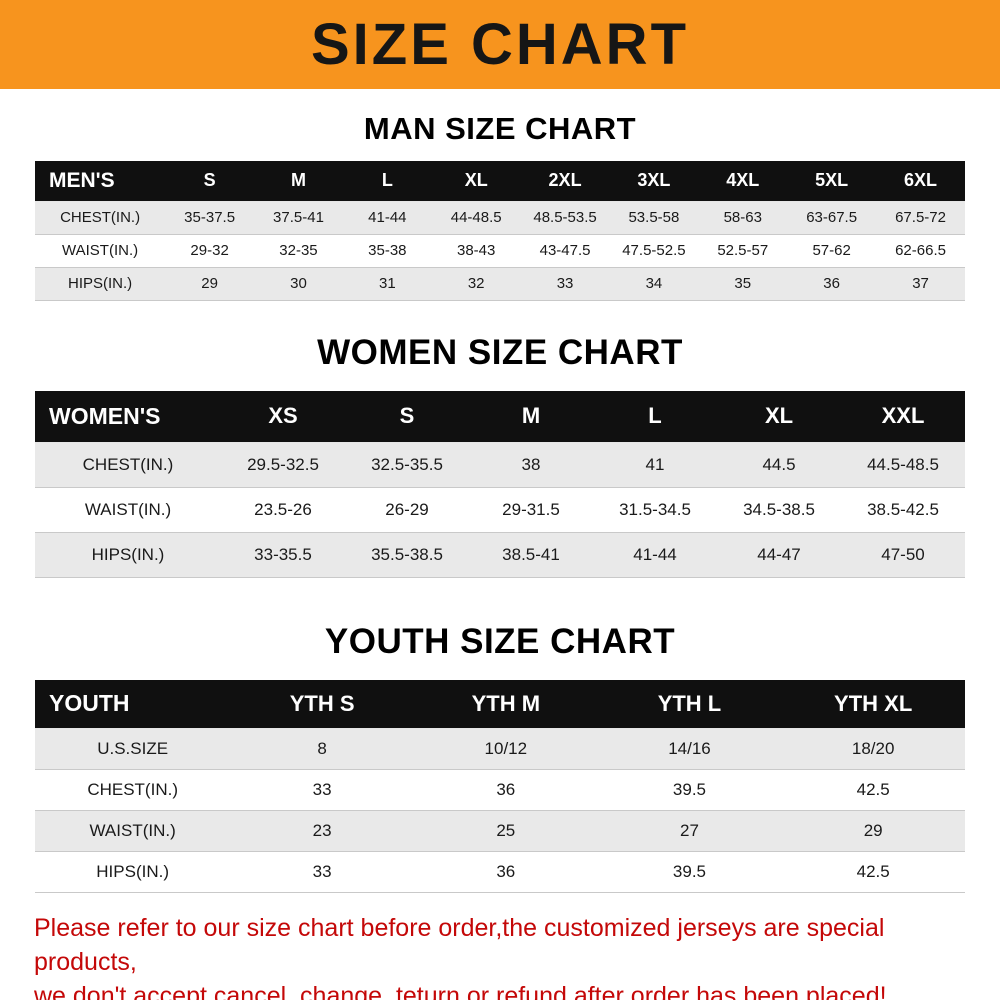  I want to click on size-value-cell: 32.5-35.5, so click(407, 464).